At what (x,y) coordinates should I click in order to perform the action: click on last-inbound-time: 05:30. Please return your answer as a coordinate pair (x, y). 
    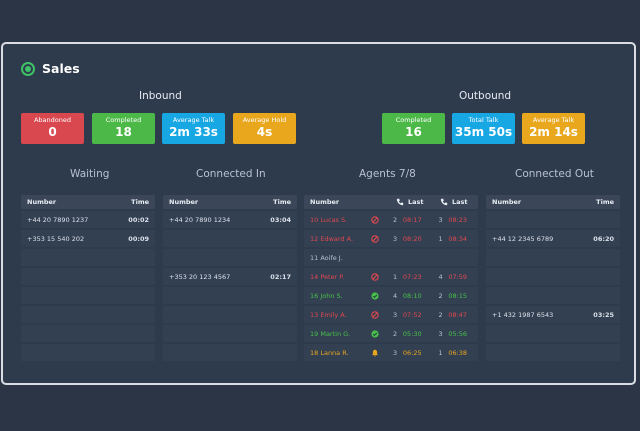
    Looking at the image, I should click on (412, 333).